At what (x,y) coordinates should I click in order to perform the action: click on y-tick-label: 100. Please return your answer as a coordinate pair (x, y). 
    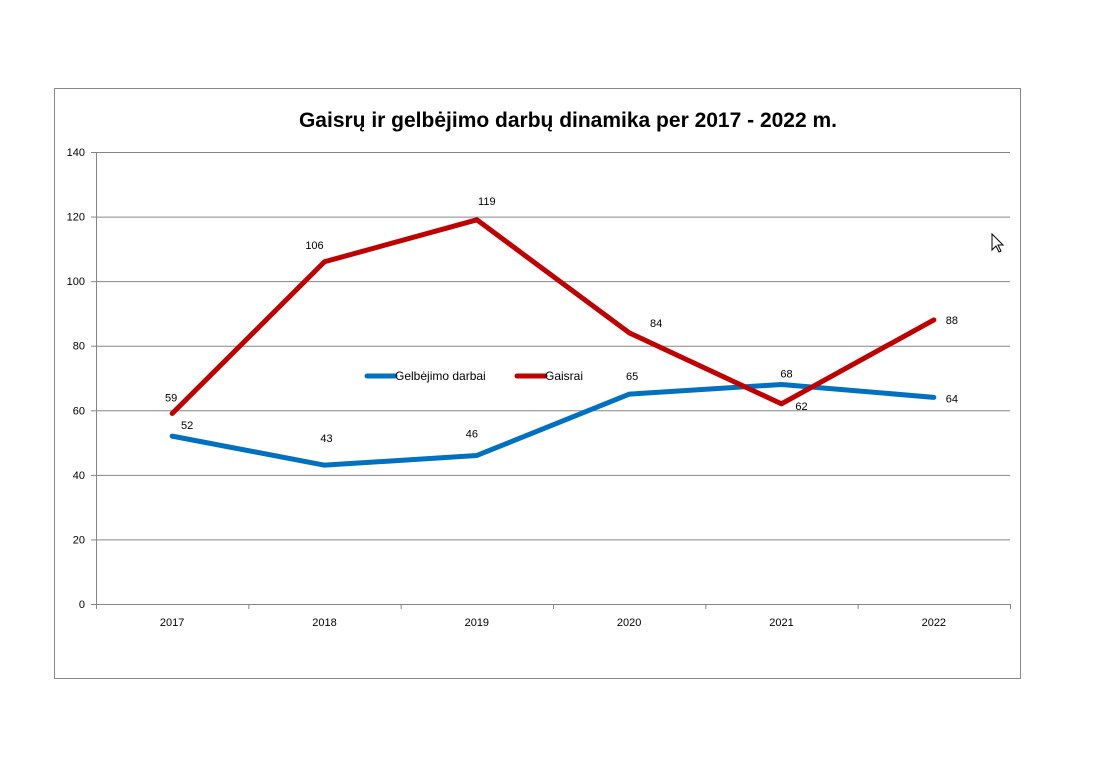
    Looking at the image, I should click on (76, 282).